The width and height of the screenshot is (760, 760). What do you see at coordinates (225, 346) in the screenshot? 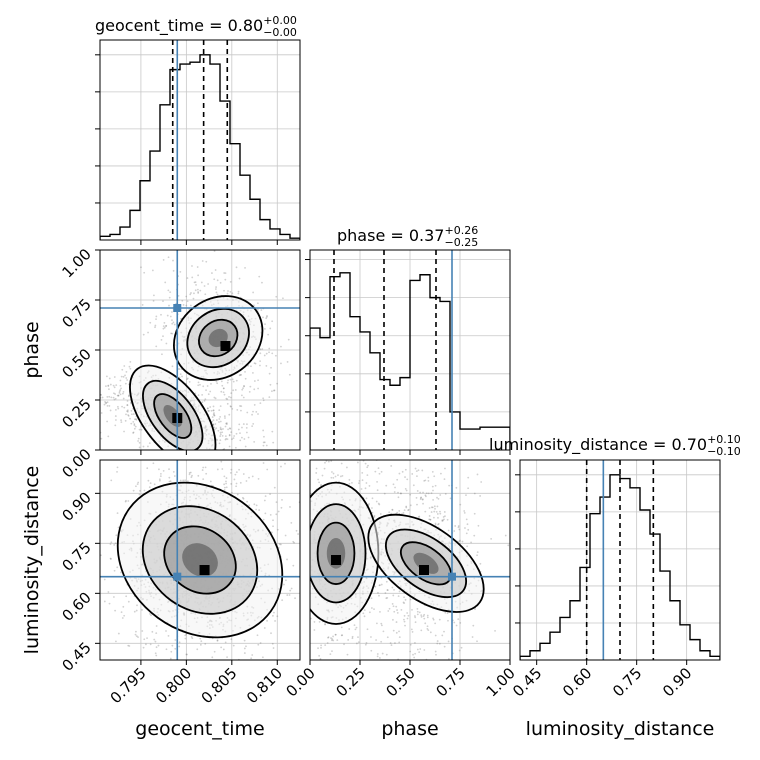
I see `density-peak` at bounding box center [225, 346].